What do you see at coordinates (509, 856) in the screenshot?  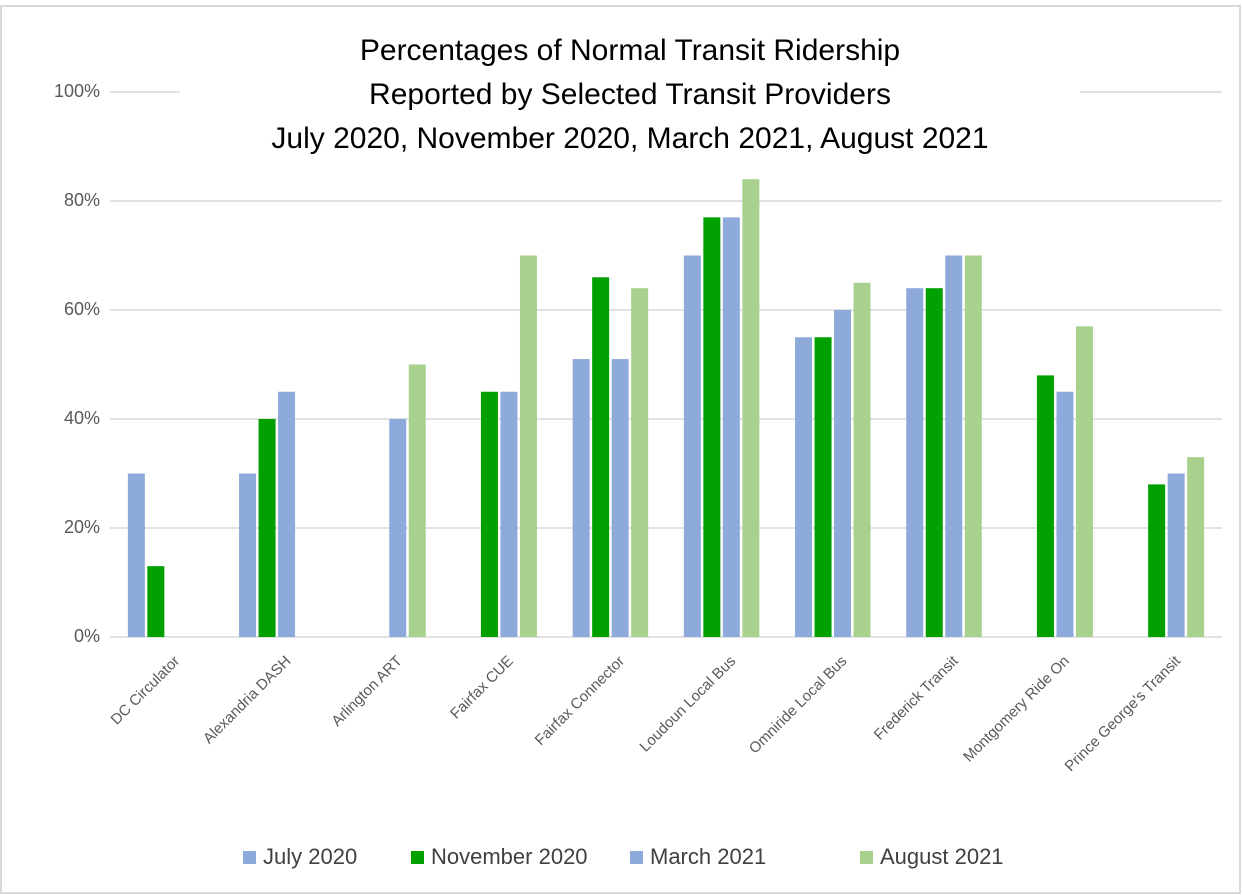 I see `legend-label: November 2020` at bounding box center [509, 856].